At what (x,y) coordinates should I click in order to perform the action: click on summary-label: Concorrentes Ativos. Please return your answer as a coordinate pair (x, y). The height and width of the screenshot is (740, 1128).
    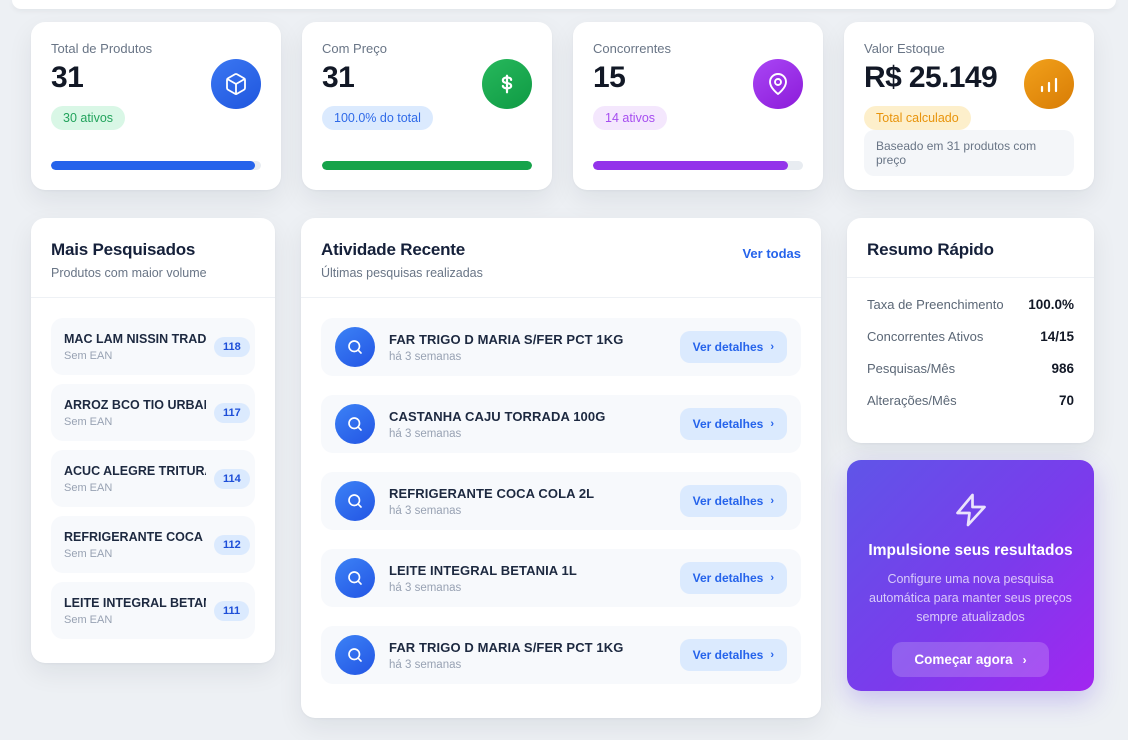
    Looking at the image, I should click on (925, 336).